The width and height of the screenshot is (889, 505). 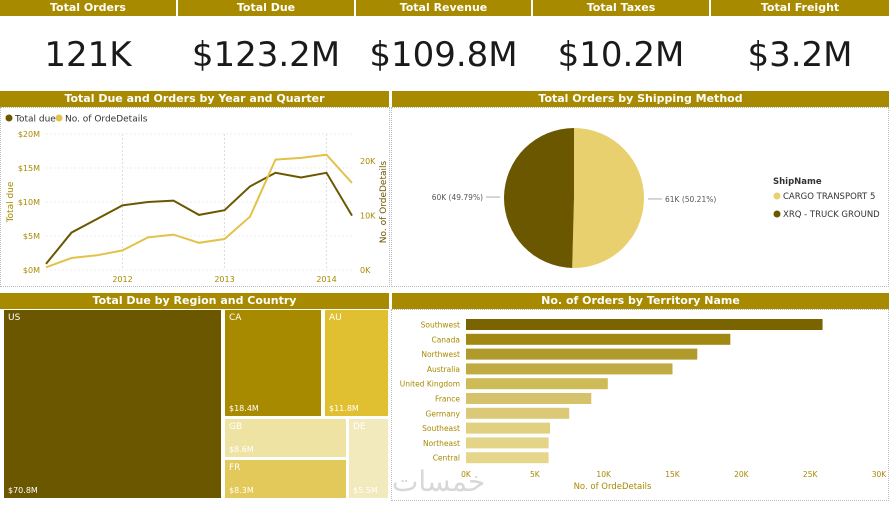 I want to click on kpi-value: $109.8M, so click(x=443, y=55).